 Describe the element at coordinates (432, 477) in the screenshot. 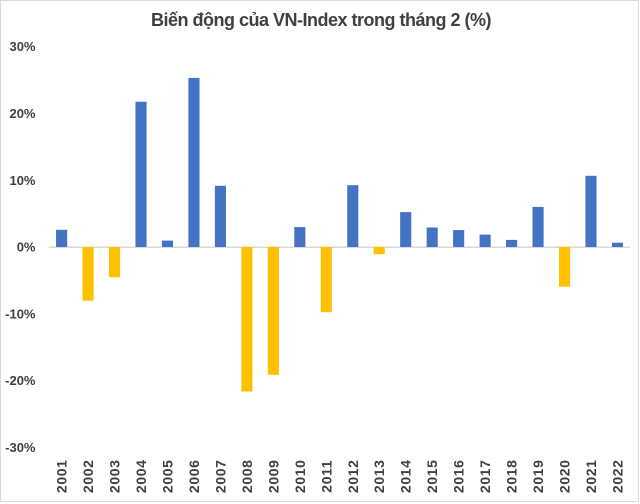

I see `svg-text: 2015` at that location.